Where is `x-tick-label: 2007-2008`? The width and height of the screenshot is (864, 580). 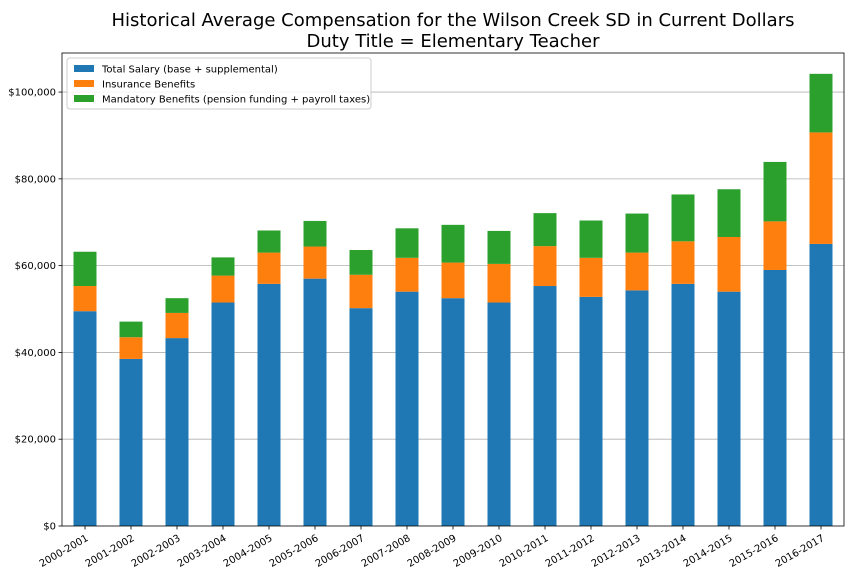
x-tick-label: 2007-2008 is located at coordinates (386, 551).